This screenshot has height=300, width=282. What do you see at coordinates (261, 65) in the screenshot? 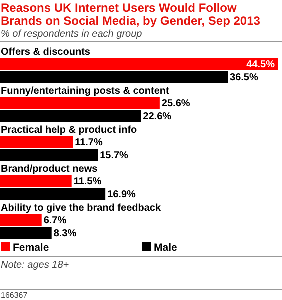
I see `data-label: 44.5%` at bounding box center [261, 65].